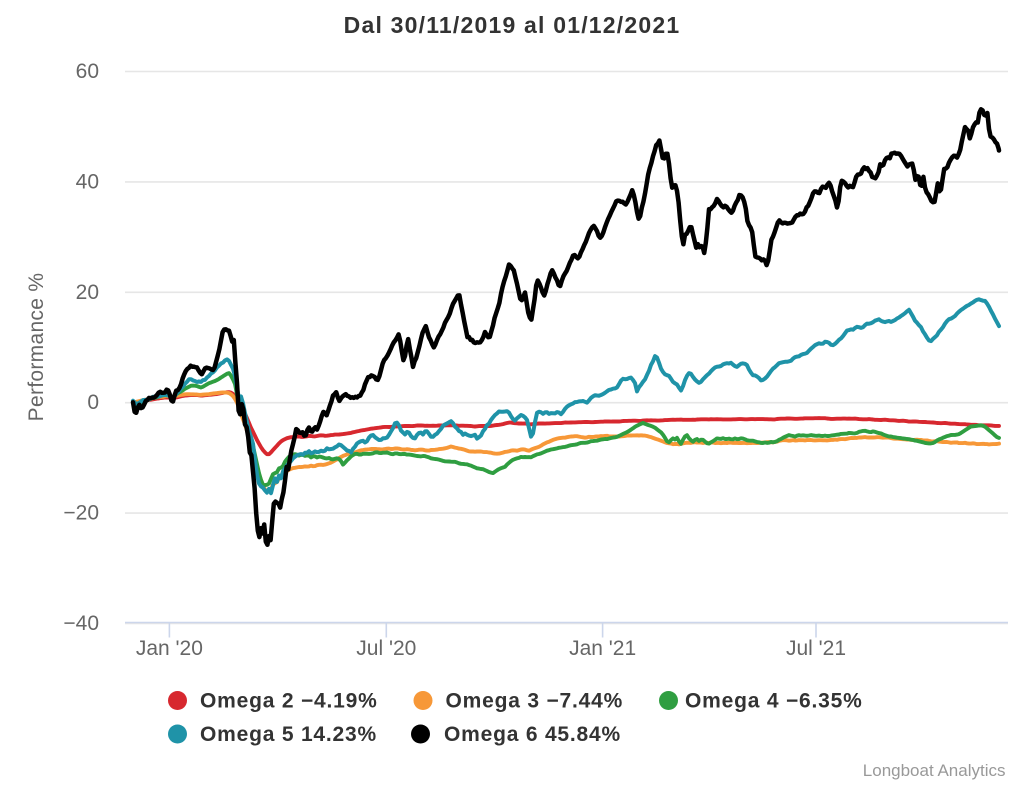 The image size is (1024, 790). What do you see at coordinates (93, 402) in the screenshot?
I see `svg-text: 0` at bounding box center [93, 402].